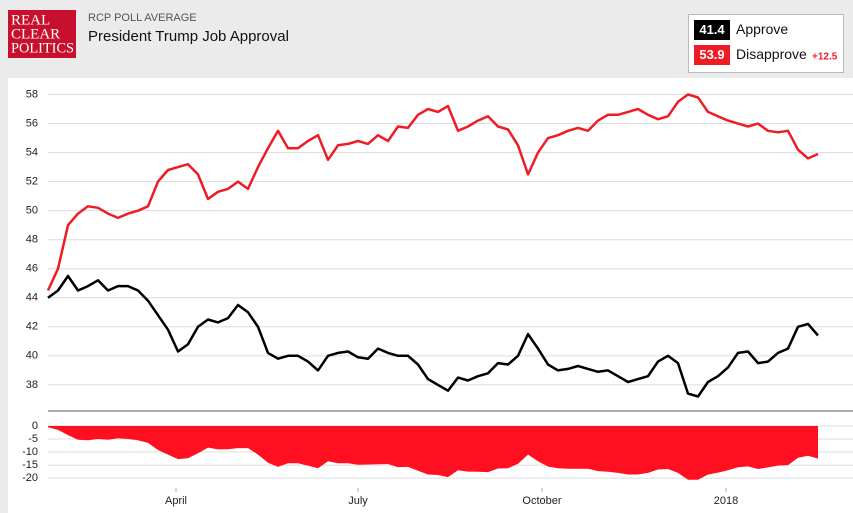 The height and width of the screenshot is (513, 853). What do you see at coordinates (30, 478) in the screenshot?
I see `y-tick-label: -20` at bounding box center [30, 478].